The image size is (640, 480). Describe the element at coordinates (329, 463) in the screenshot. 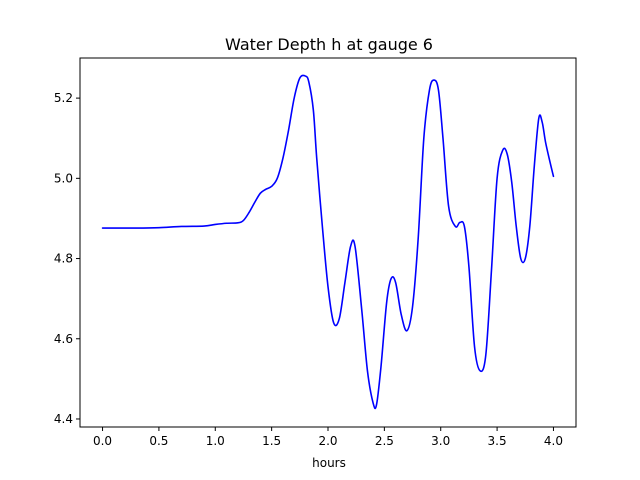

I see `x-axis-label: hours` at that location.